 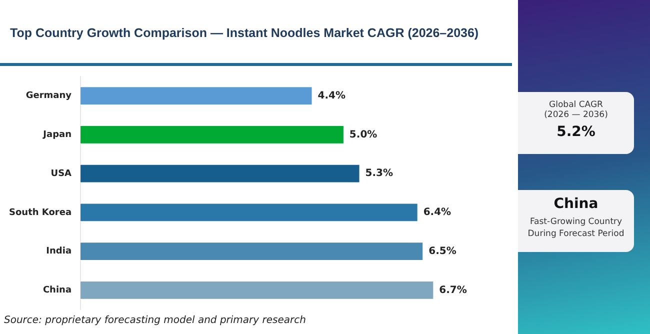 What do you see at coordinates (49, 96) in the screenshot?
I see `y-tick-label: Germany` at bounding box center [49, 96].